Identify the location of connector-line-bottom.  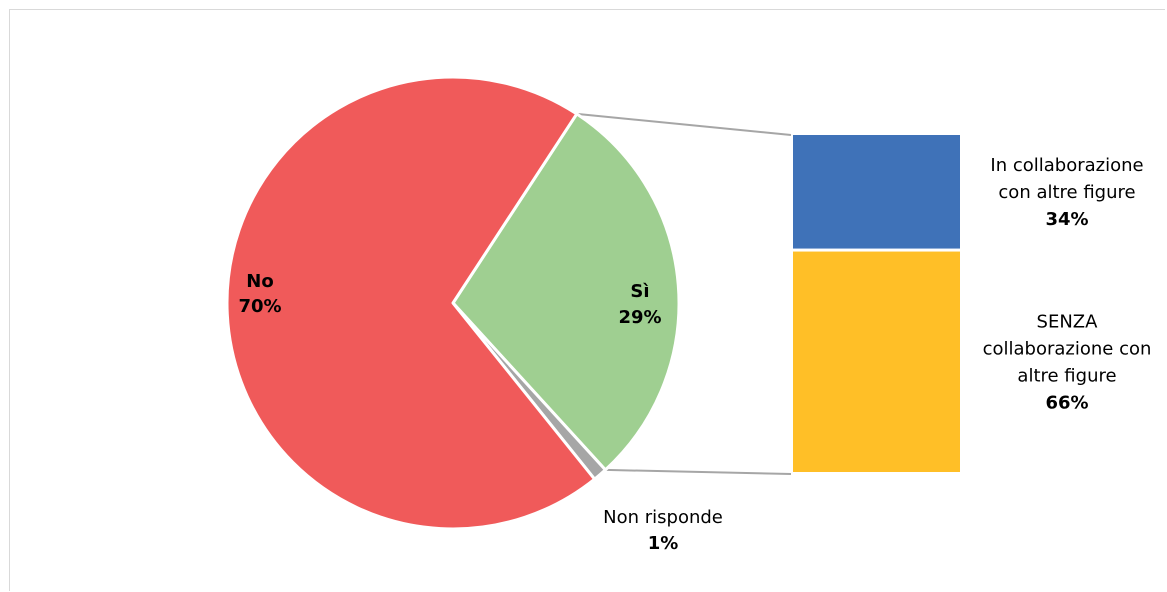
(698, 471).